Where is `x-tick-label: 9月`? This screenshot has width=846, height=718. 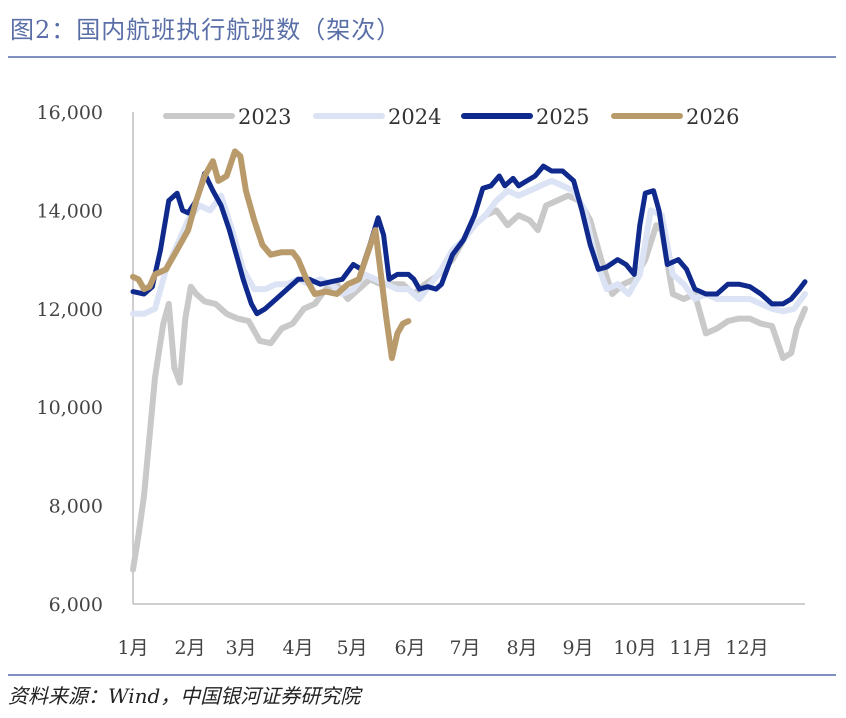
x-tick-label: 9月 is located at coordinates (577, 648).